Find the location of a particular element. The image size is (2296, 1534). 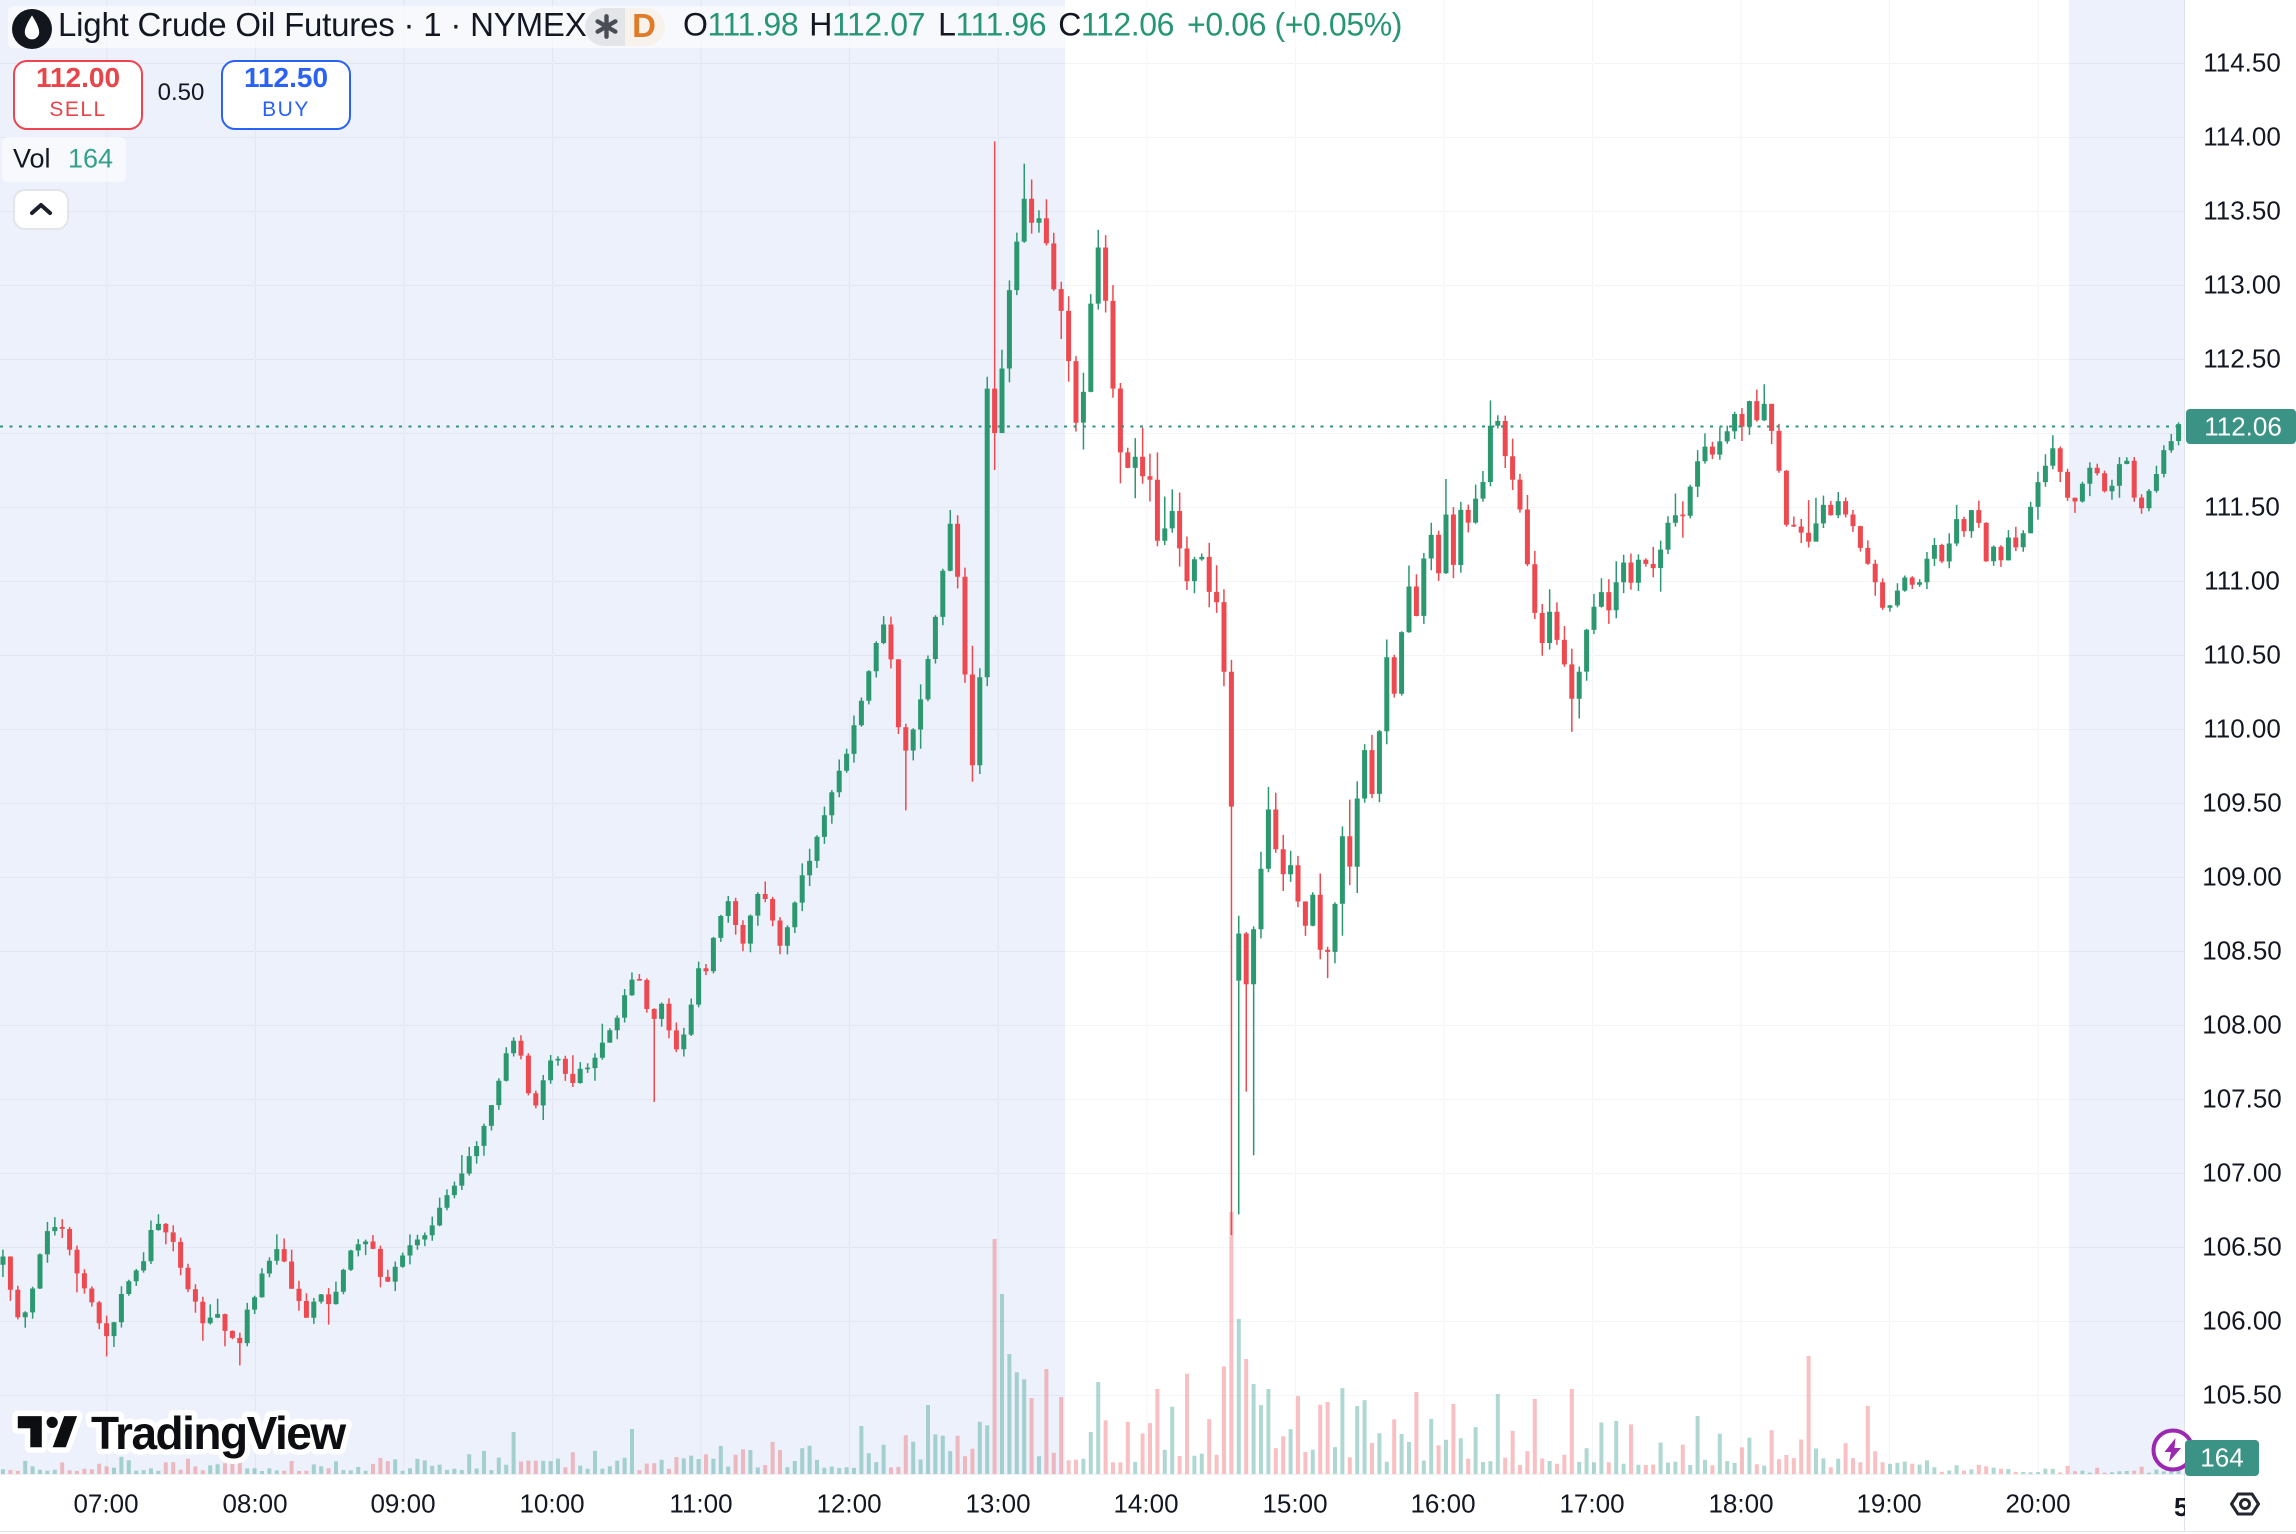

svg-text: TradingView is located at coordinates (218, 1433).